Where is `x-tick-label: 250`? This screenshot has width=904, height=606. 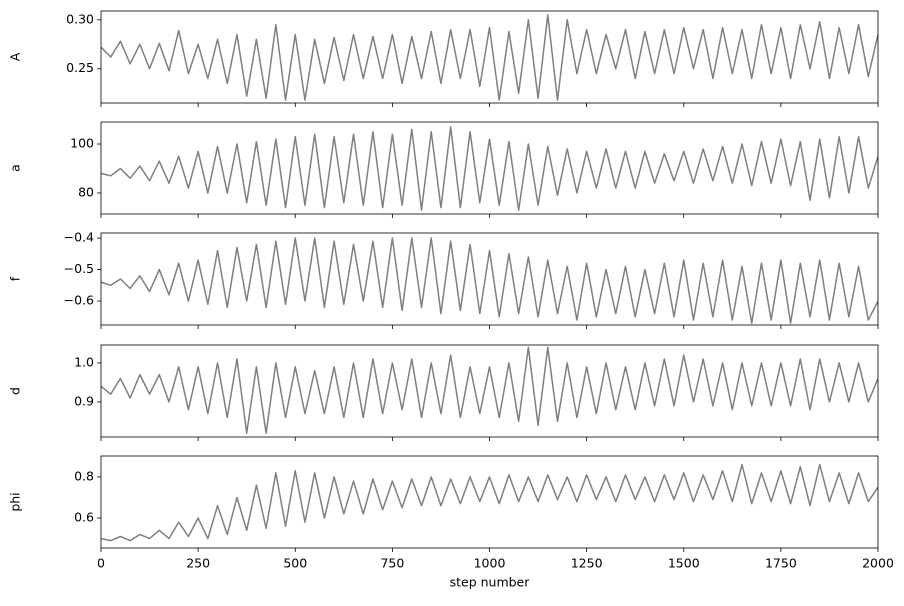 x-tick-label: 250 is located at coordinates (198, 563).